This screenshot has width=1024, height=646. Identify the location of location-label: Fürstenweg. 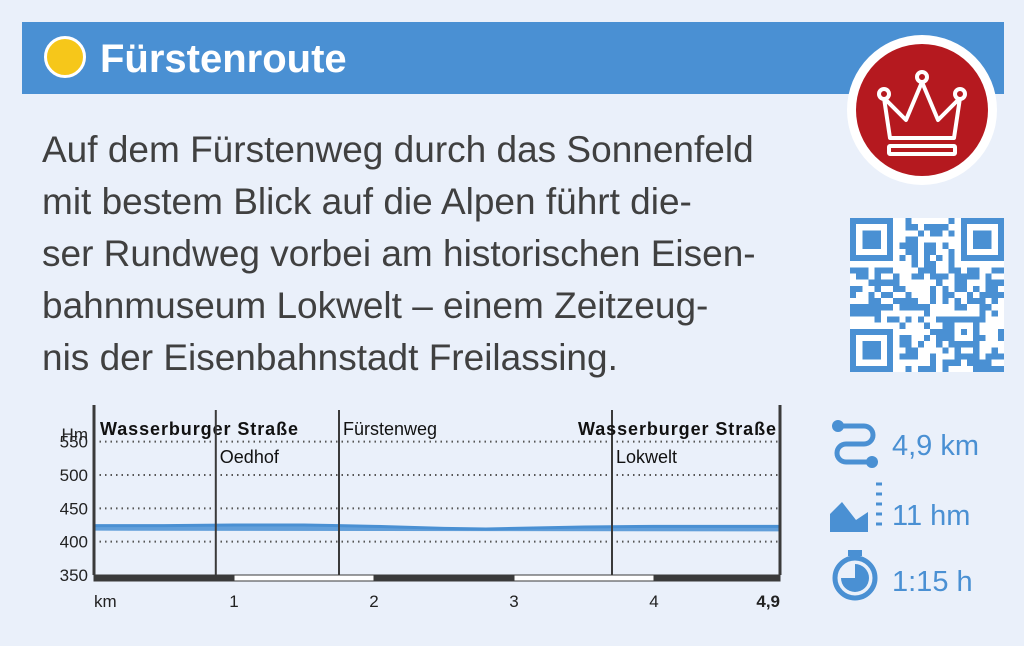
(390, 429).